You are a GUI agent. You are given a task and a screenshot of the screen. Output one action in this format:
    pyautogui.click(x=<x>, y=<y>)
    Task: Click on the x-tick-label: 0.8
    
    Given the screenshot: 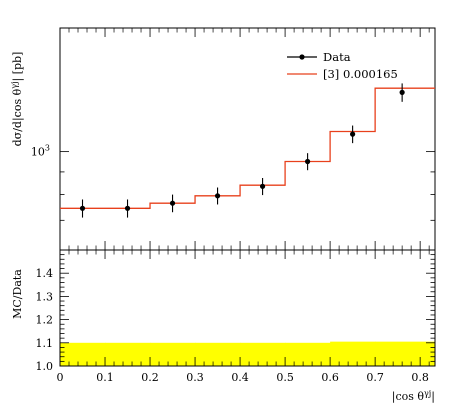 What is the action you would take?
    pyautogui.click(x=420, y=377)
    